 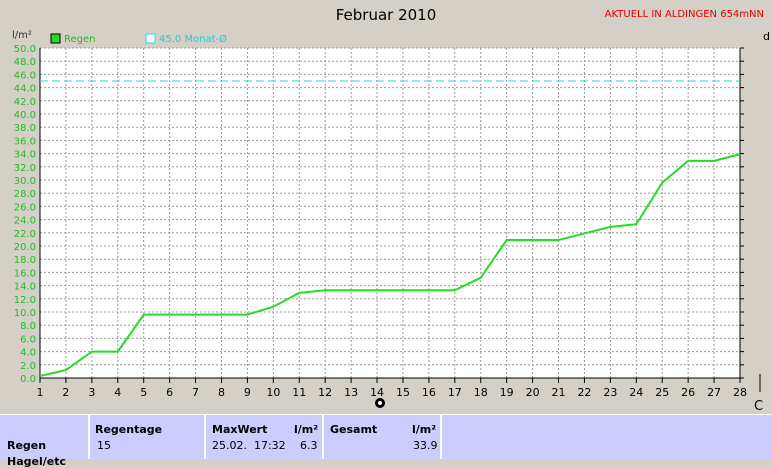 What do you see at coordinates (25, 141) in the screenshot?
I see `y-tick-label: 36.0` at bounding box center [25, 141].